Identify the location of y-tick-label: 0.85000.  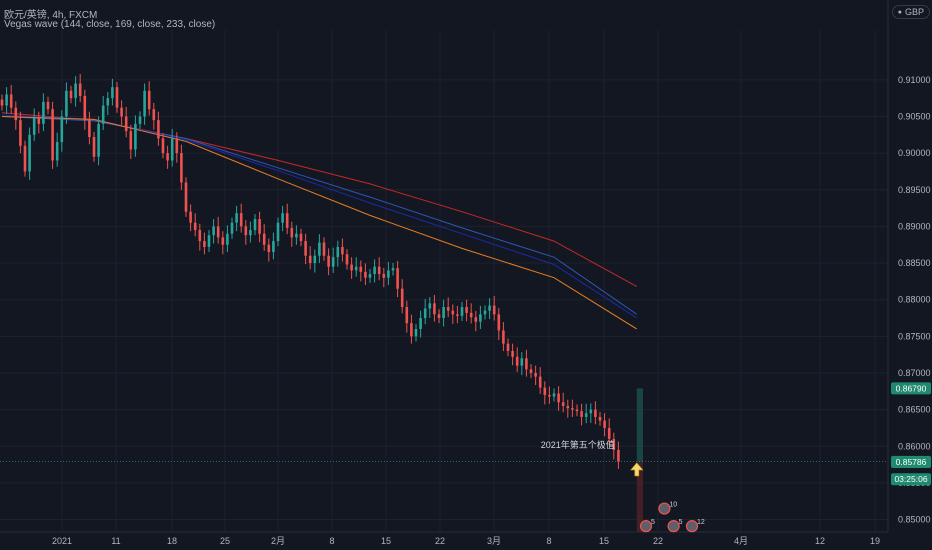
(914, 520).